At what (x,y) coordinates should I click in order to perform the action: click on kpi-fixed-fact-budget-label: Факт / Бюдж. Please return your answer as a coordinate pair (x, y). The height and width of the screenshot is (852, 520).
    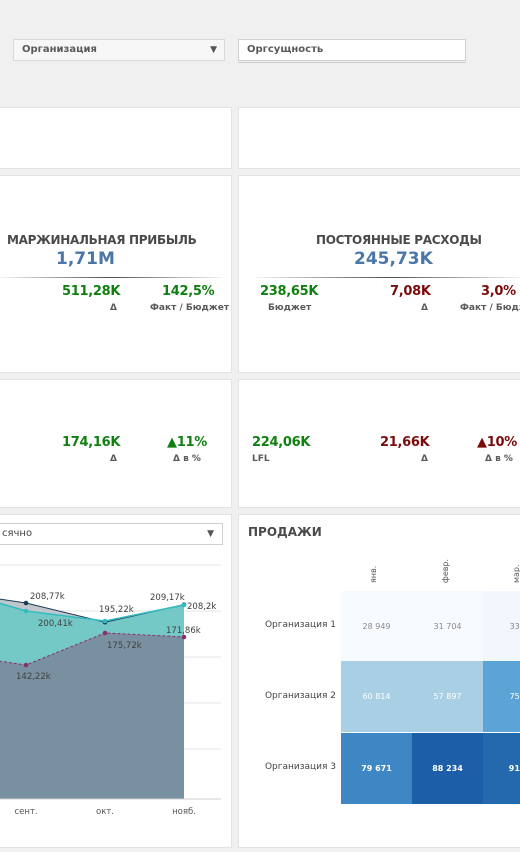
    Looking at the image, I should click on (490, 308).